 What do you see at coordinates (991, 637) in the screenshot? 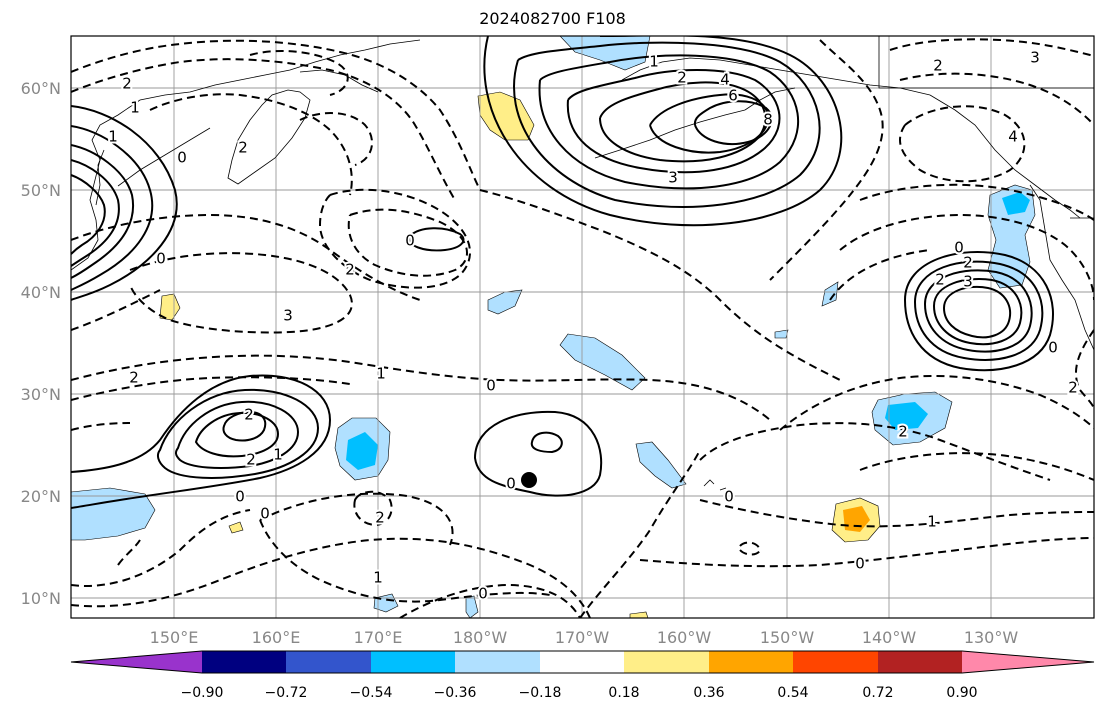
I see `lon-label: 130°W` at bounding box center [991, 637].